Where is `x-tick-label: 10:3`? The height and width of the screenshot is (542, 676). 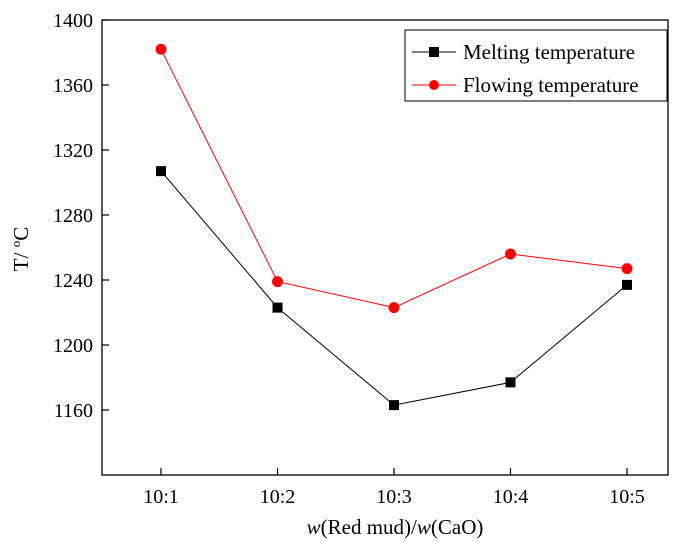
x-tick-label: 10:3 is located at coordinates (394, 497).